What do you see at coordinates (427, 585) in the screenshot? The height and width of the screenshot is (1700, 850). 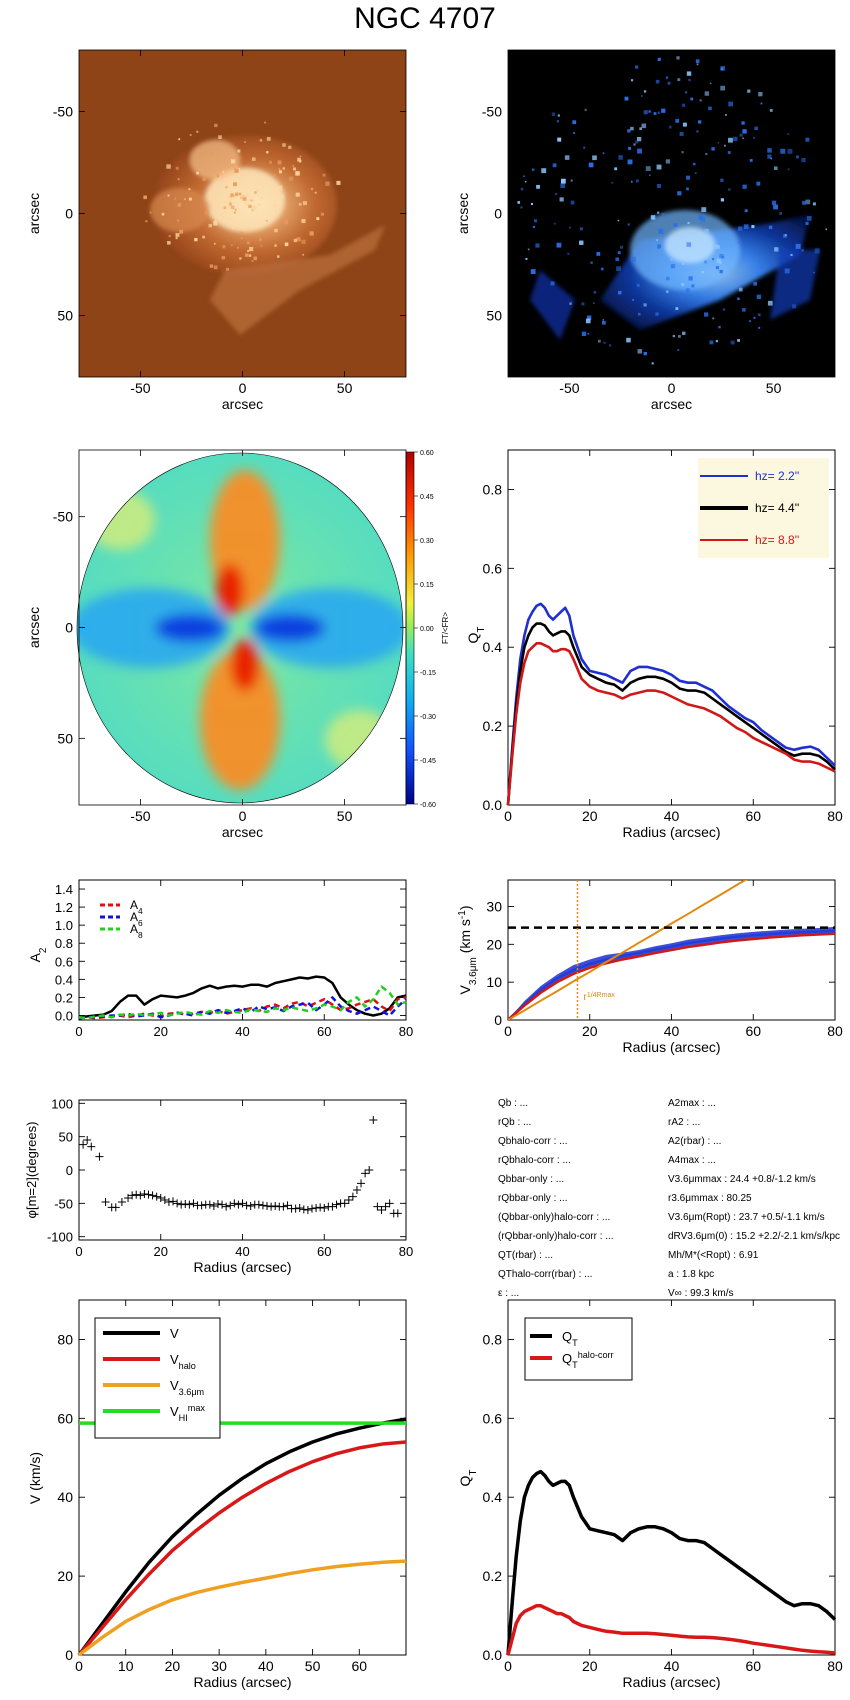 I see `colorbar-tick-label: 0.15` at bounding box center [427, 585].